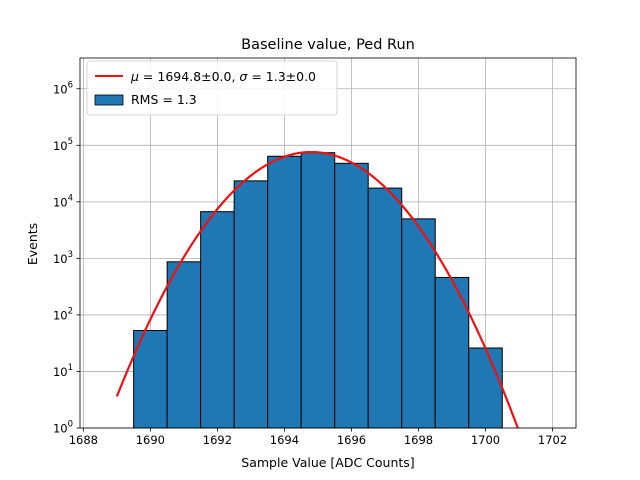 This screenshot has height=480, width=640. What do you see at coordinates (150, 440) in the screenshot?
I see `x-tick-label: 1690` at bounding box center [150, 440].